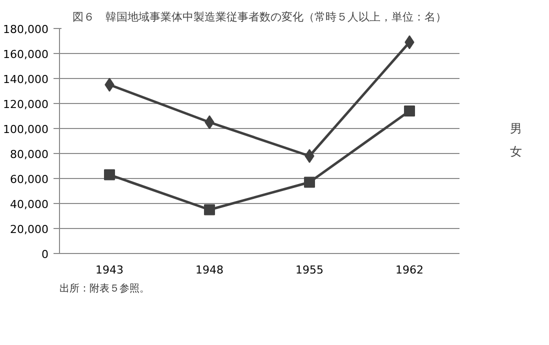 This screenshot has width=549, height=345. What do you see at coordinates (26, 54) in the screenshot?
I see `y-tick-label: 160,000` at bounding box center [26, 54].